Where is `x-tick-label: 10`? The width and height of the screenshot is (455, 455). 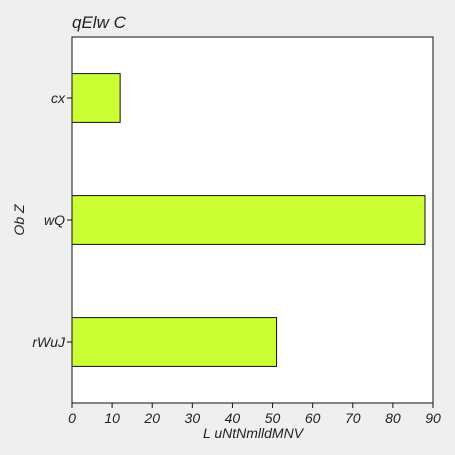 x-tick-label: 10 is located at coordinates (112, 418).